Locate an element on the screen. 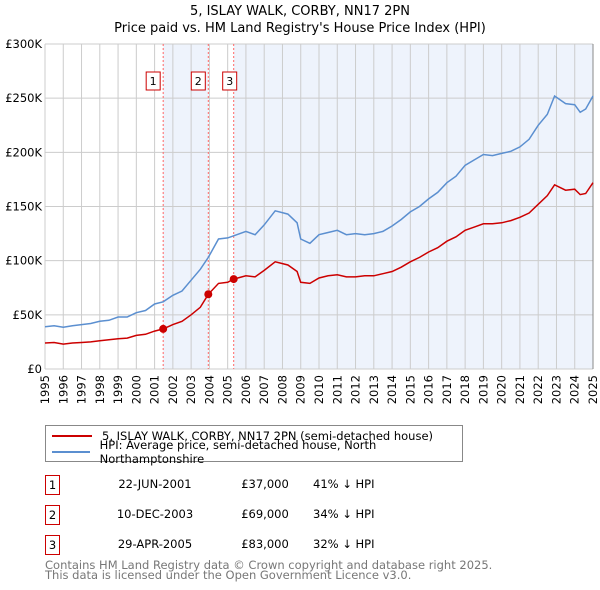 The height and width of the screenshot is (590, 600). sale-label-number: 2 is located at coordinates (198, 81).